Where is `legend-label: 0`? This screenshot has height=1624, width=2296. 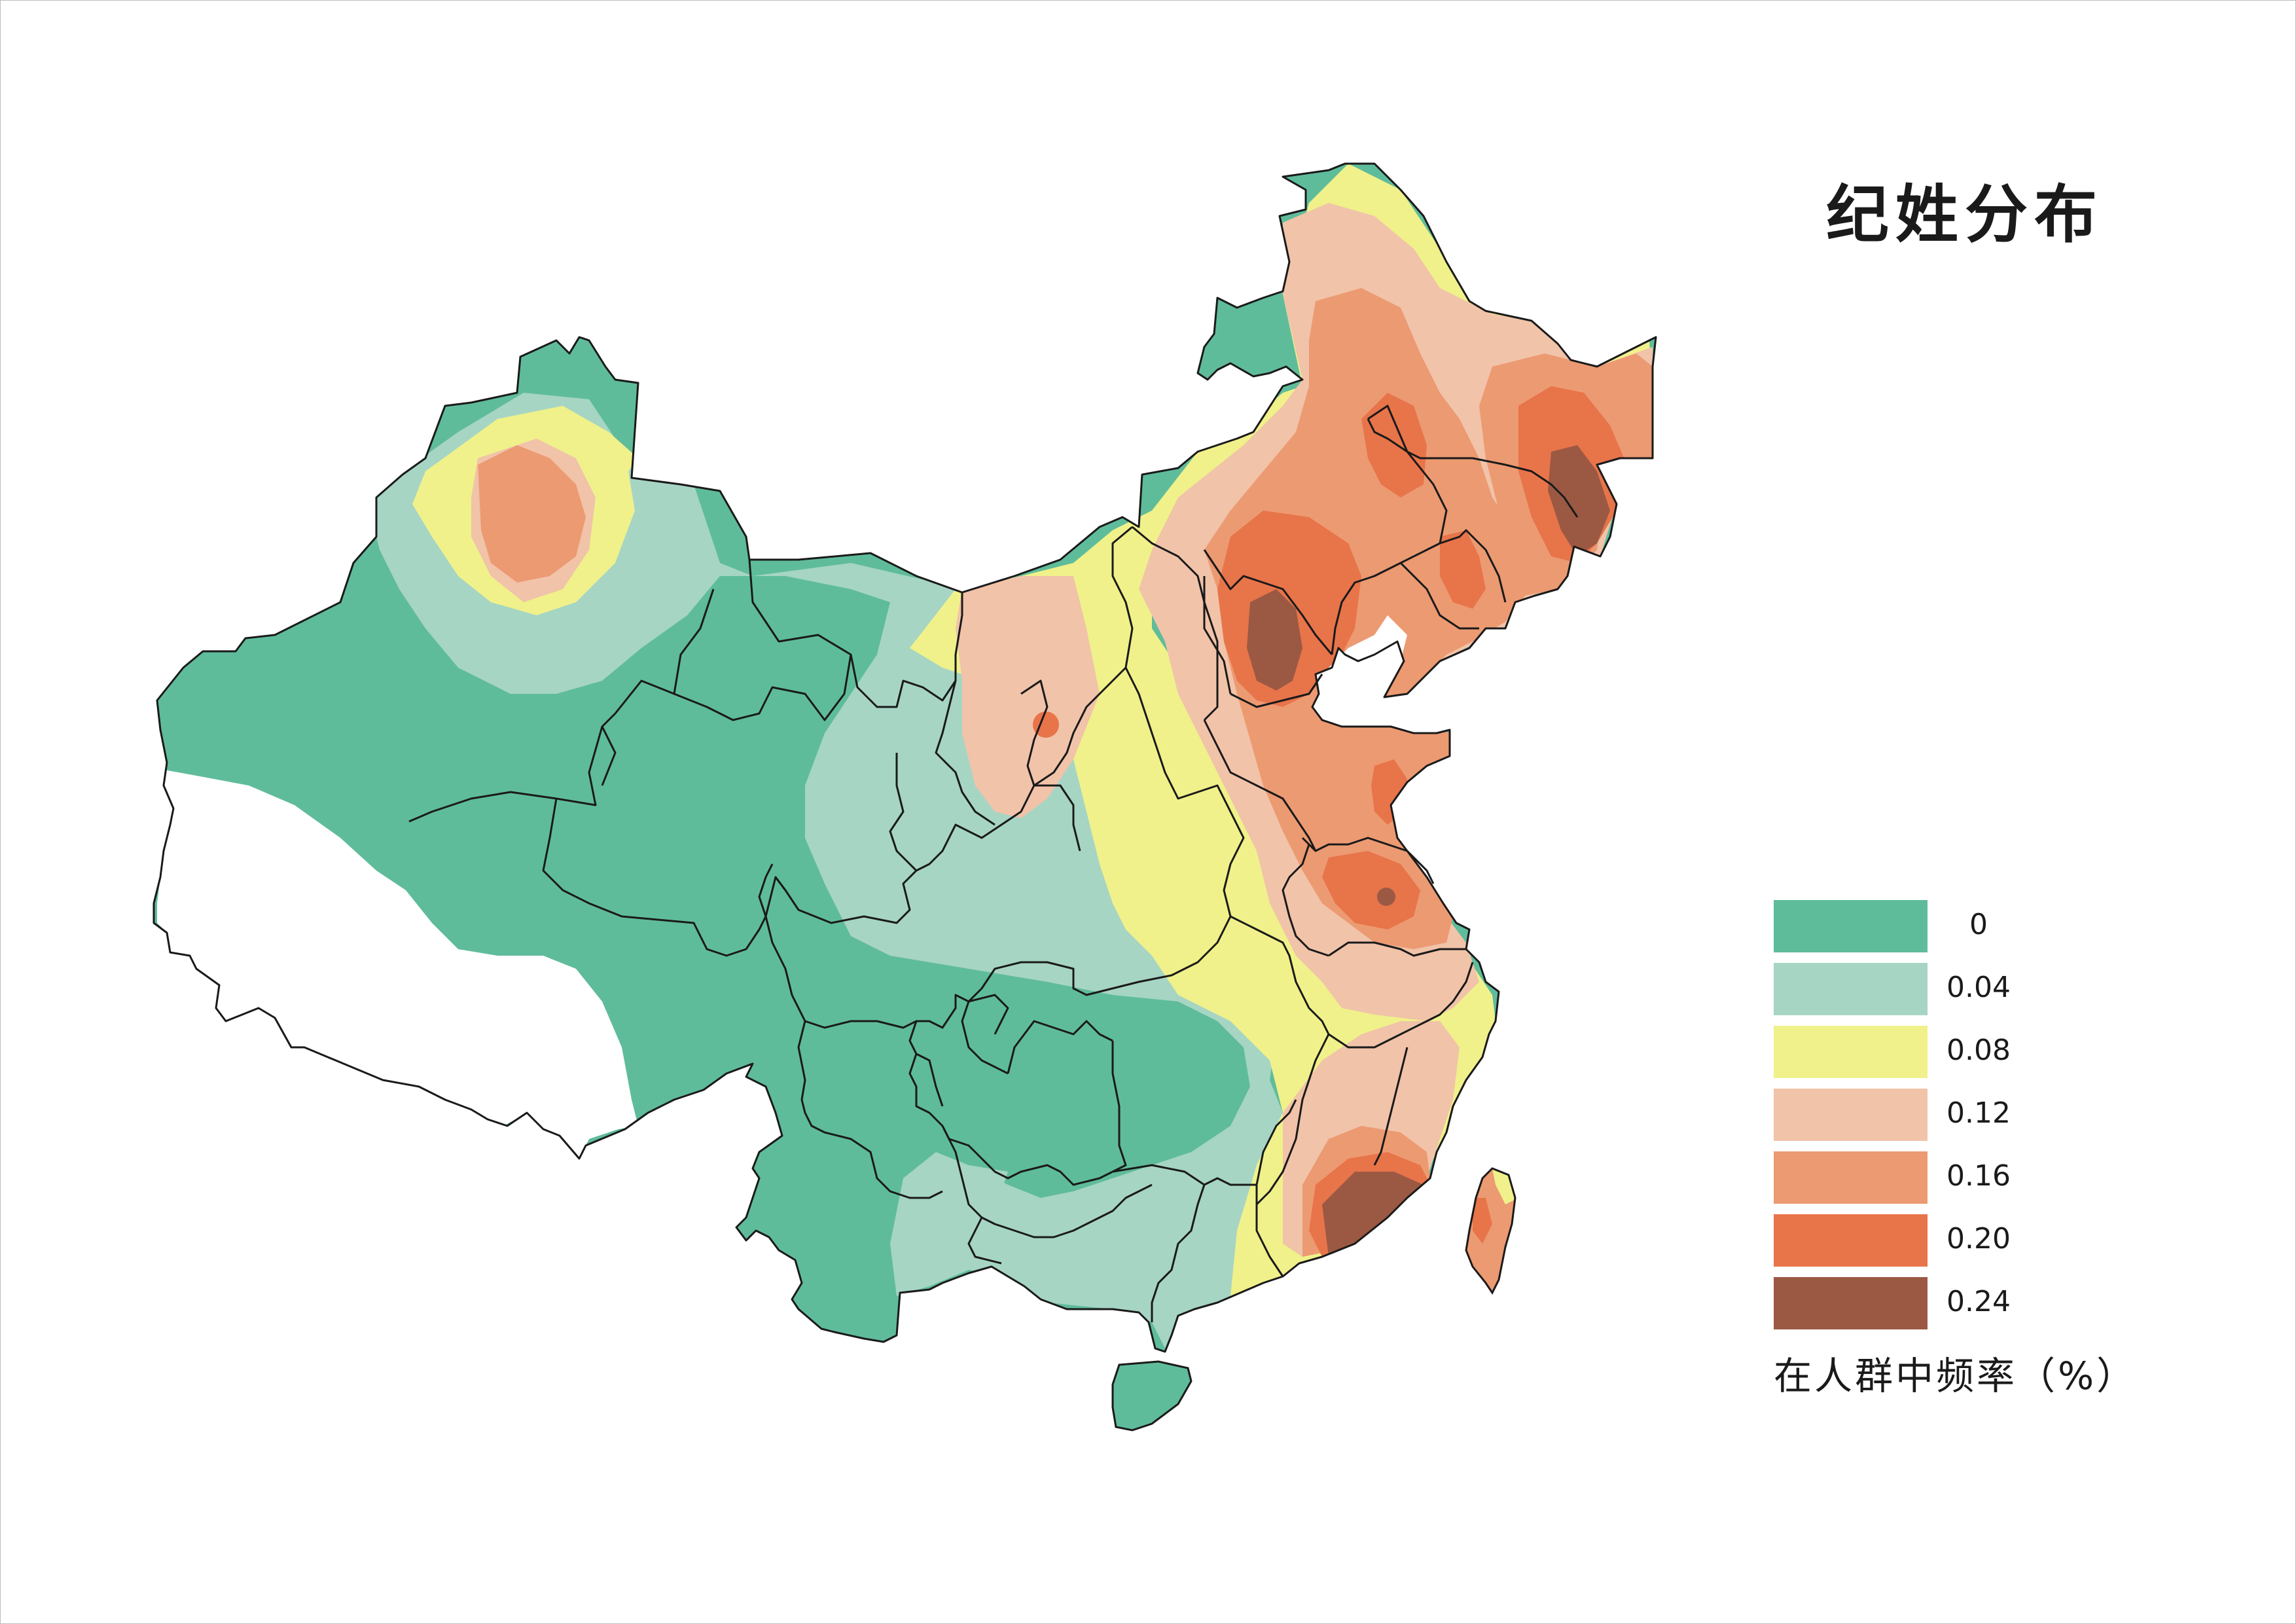
legend-label: 0 is located at coordinates (1978, 924).